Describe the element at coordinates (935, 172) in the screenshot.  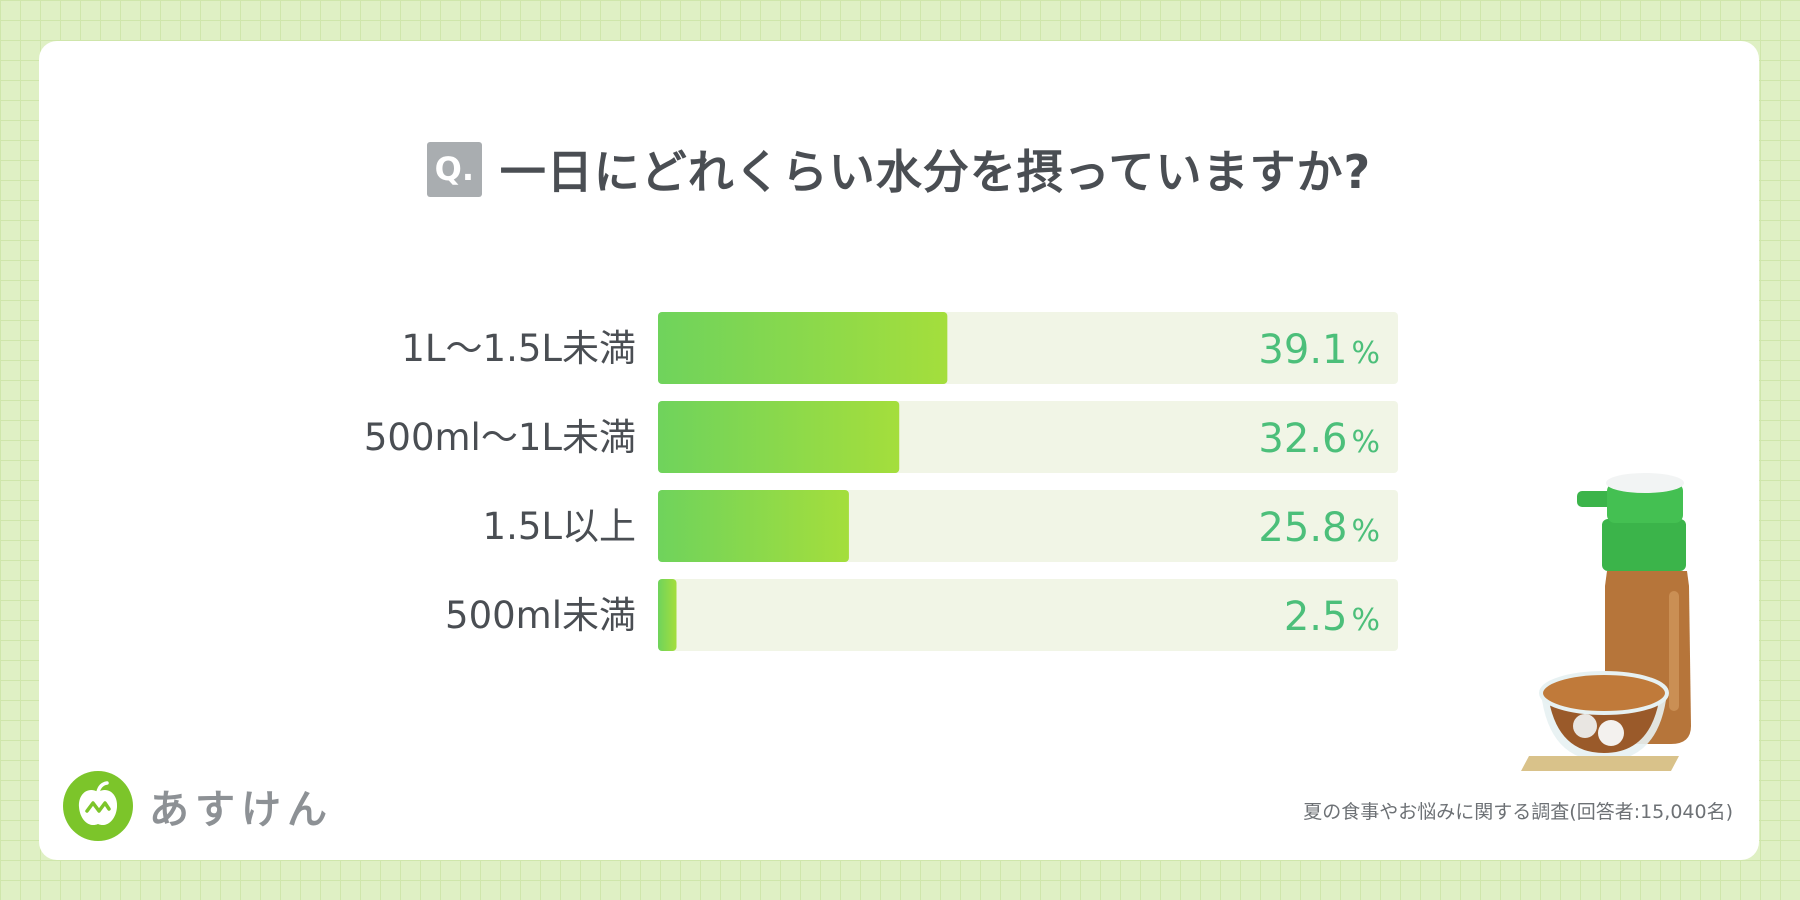
I see `question-text: 一日にどれくらい水分を摂っていますか?` at that location.